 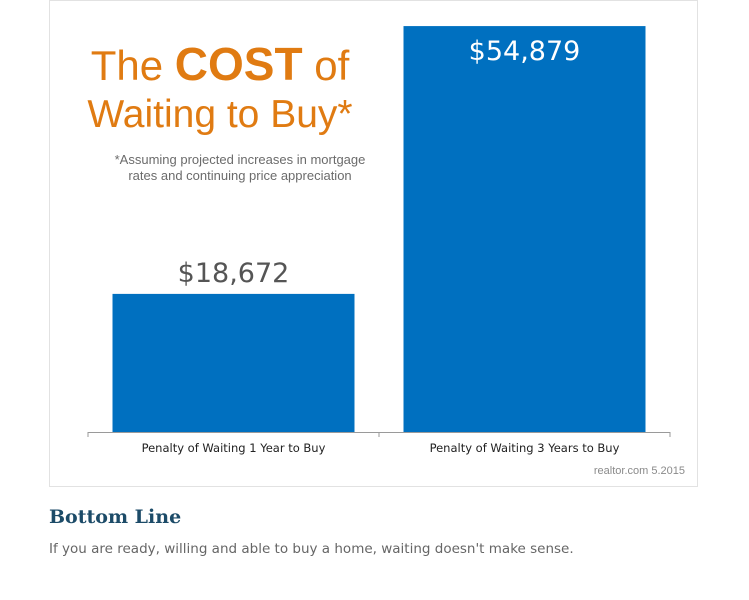 What do you see at coordinates (234, 448) in the screenshot?
I see `x-tick-label: Penalty of Waiting 1 Year to Buy` at bounding box center [234, 448].